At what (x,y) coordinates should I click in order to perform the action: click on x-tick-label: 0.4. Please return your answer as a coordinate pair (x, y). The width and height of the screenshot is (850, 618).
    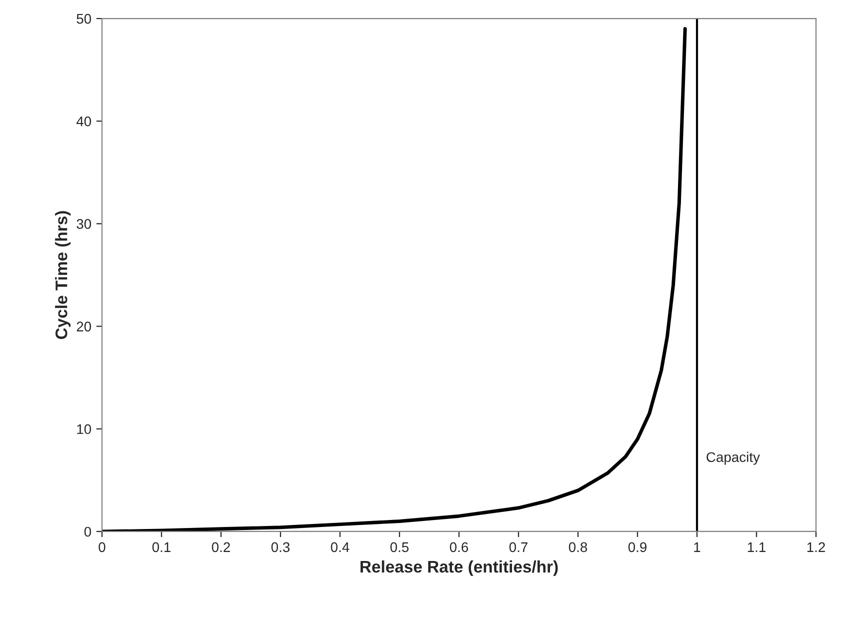
    Looking at the image, I should click on (340, 547).